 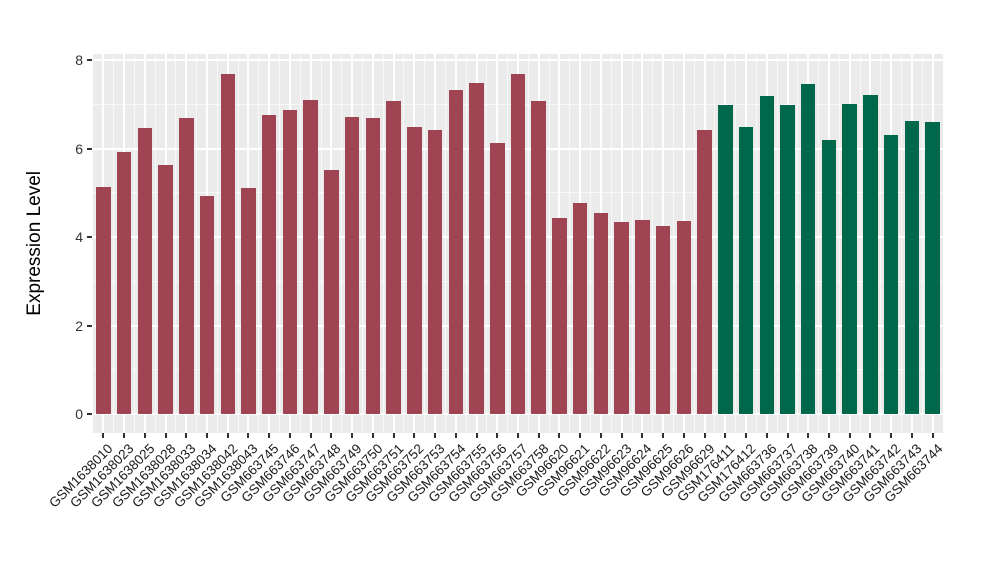 I want to click on y-axis-tick-label: 8, so click(x=79, y=60).